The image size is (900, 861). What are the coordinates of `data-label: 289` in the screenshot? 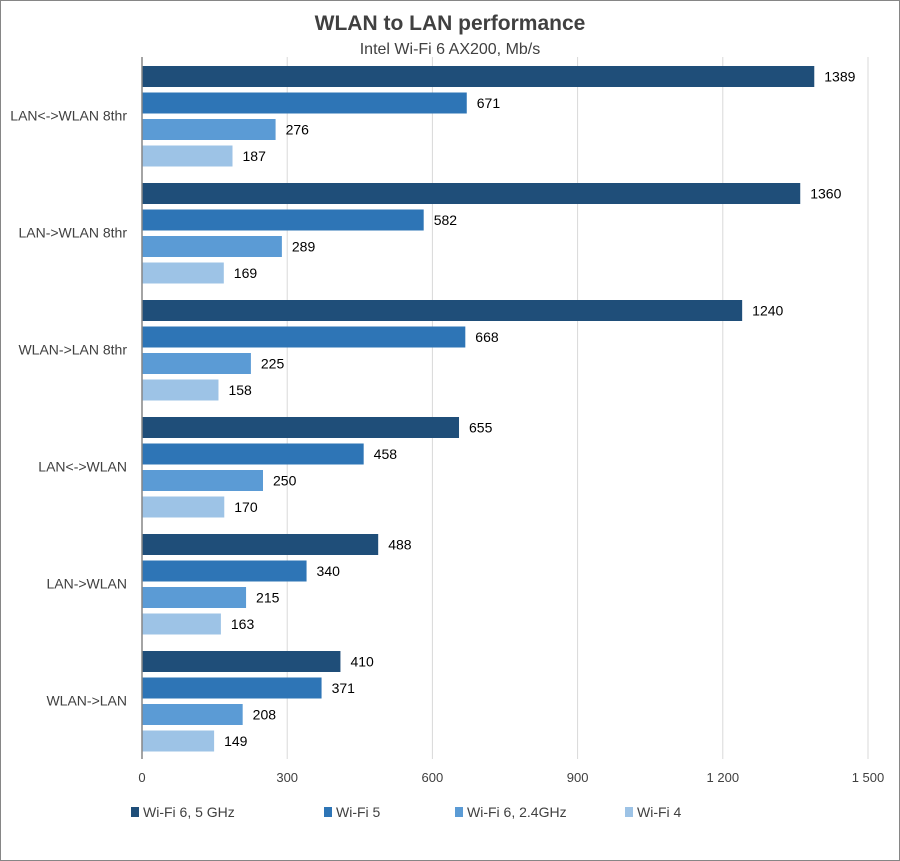 It's located at (304, 247).